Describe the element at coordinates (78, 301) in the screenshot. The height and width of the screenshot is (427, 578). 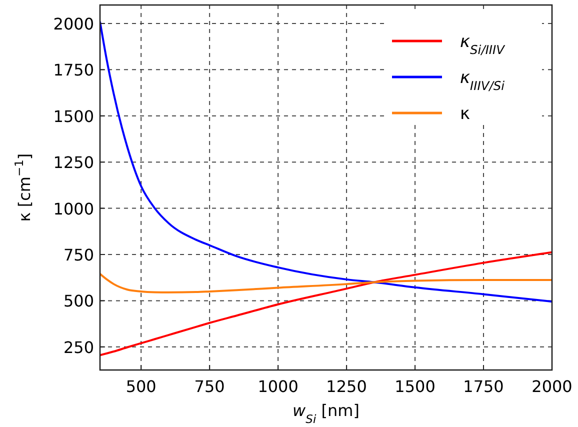
I see `y-tick-label: 500` at that location.